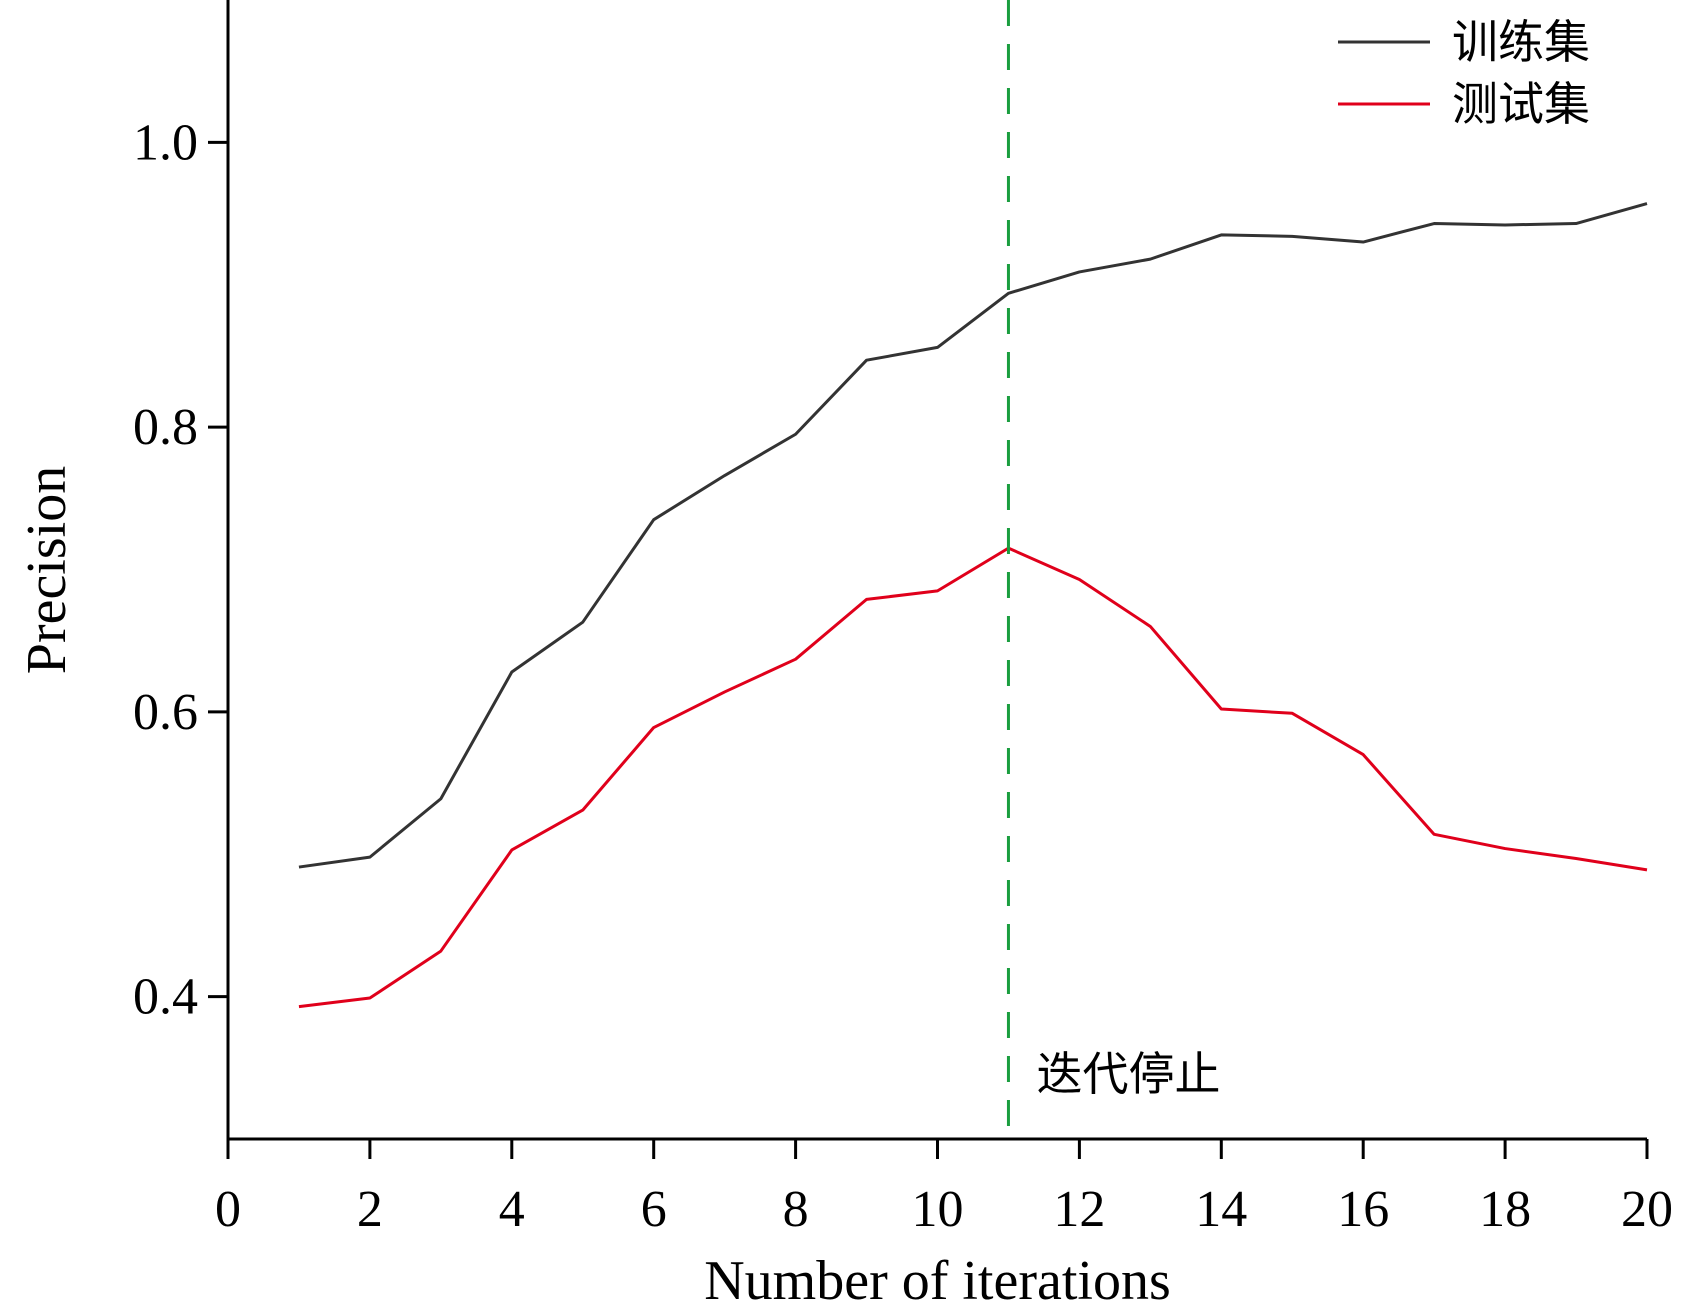 The height and width of the screenshot is (1312, 1682). Describe the element at coordinates (654, 1209) in the screenshot. I see `x-tick-label: 6` at that location.